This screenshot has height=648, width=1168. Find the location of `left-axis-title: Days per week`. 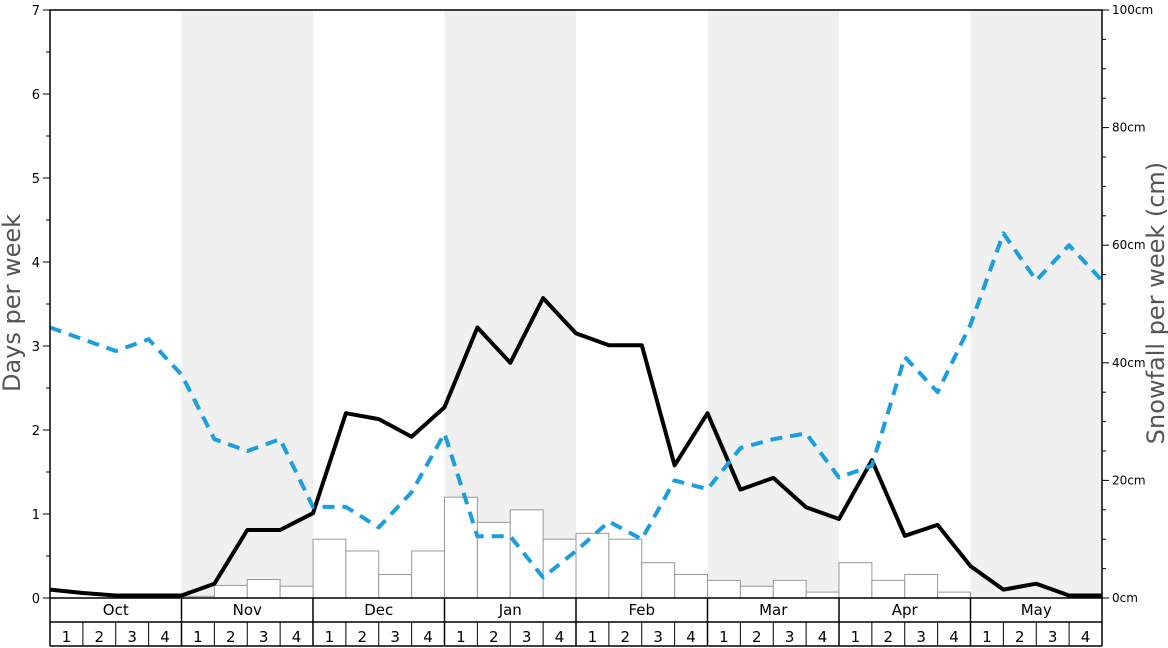

left-axis-title: Days per week is located at coordinates (13, 303).